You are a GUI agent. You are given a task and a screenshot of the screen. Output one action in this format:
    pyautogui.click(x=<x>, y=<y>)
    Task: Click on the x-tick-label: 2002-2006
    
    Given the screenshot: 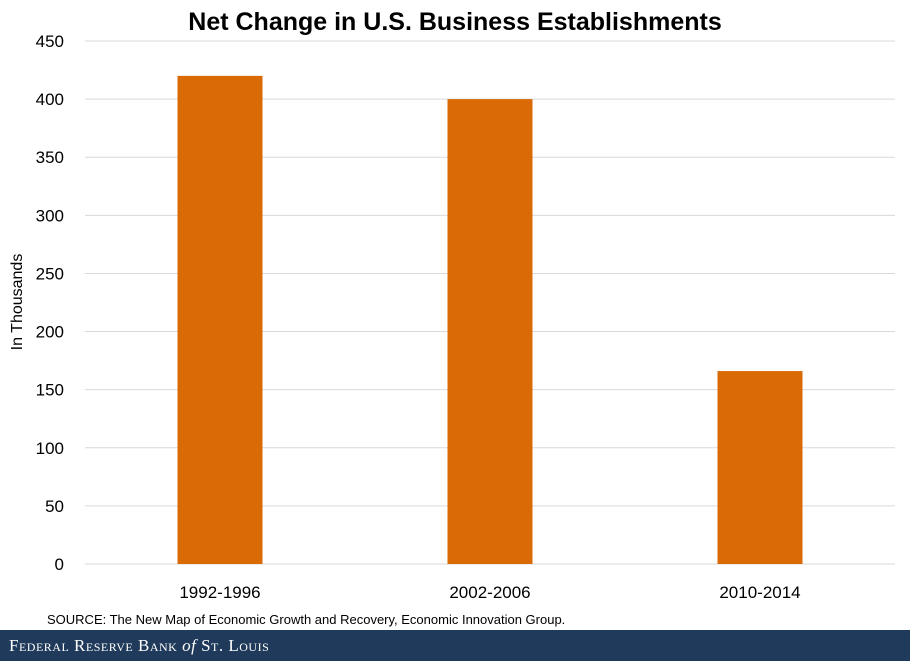 What is the action you would take?
    pyautogui.click(x=489, y=592)
    